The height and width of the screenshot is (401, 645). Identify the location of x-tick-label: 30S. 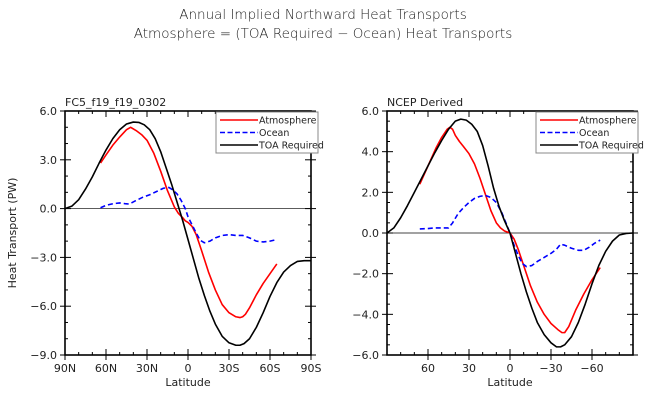
(229, 368).